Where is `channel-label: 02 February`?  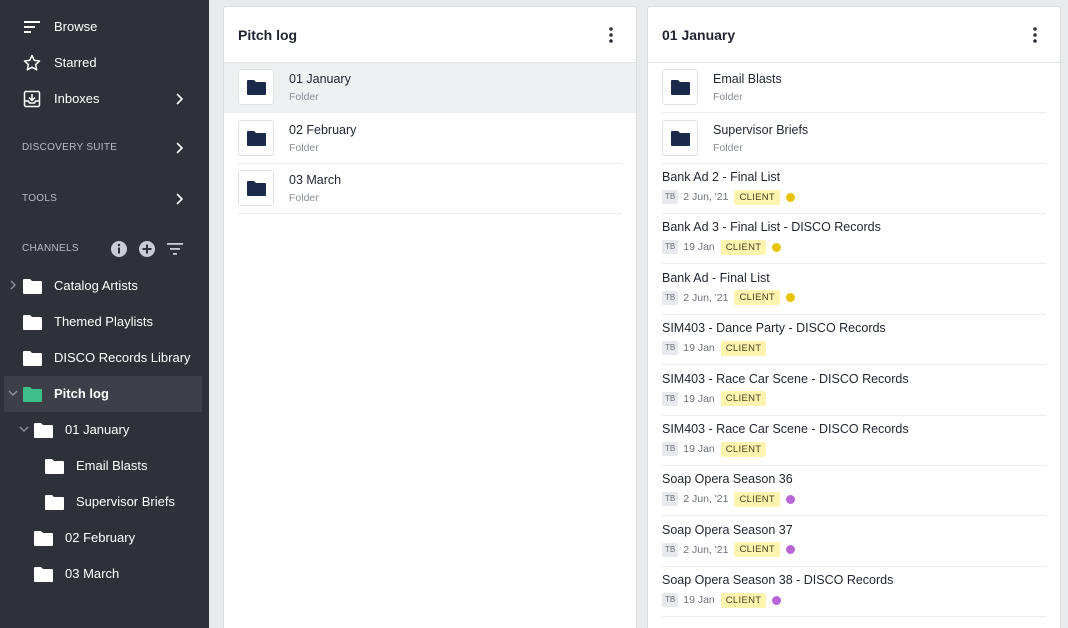 channel-label: 02 February is located at coordinates (100, 537).